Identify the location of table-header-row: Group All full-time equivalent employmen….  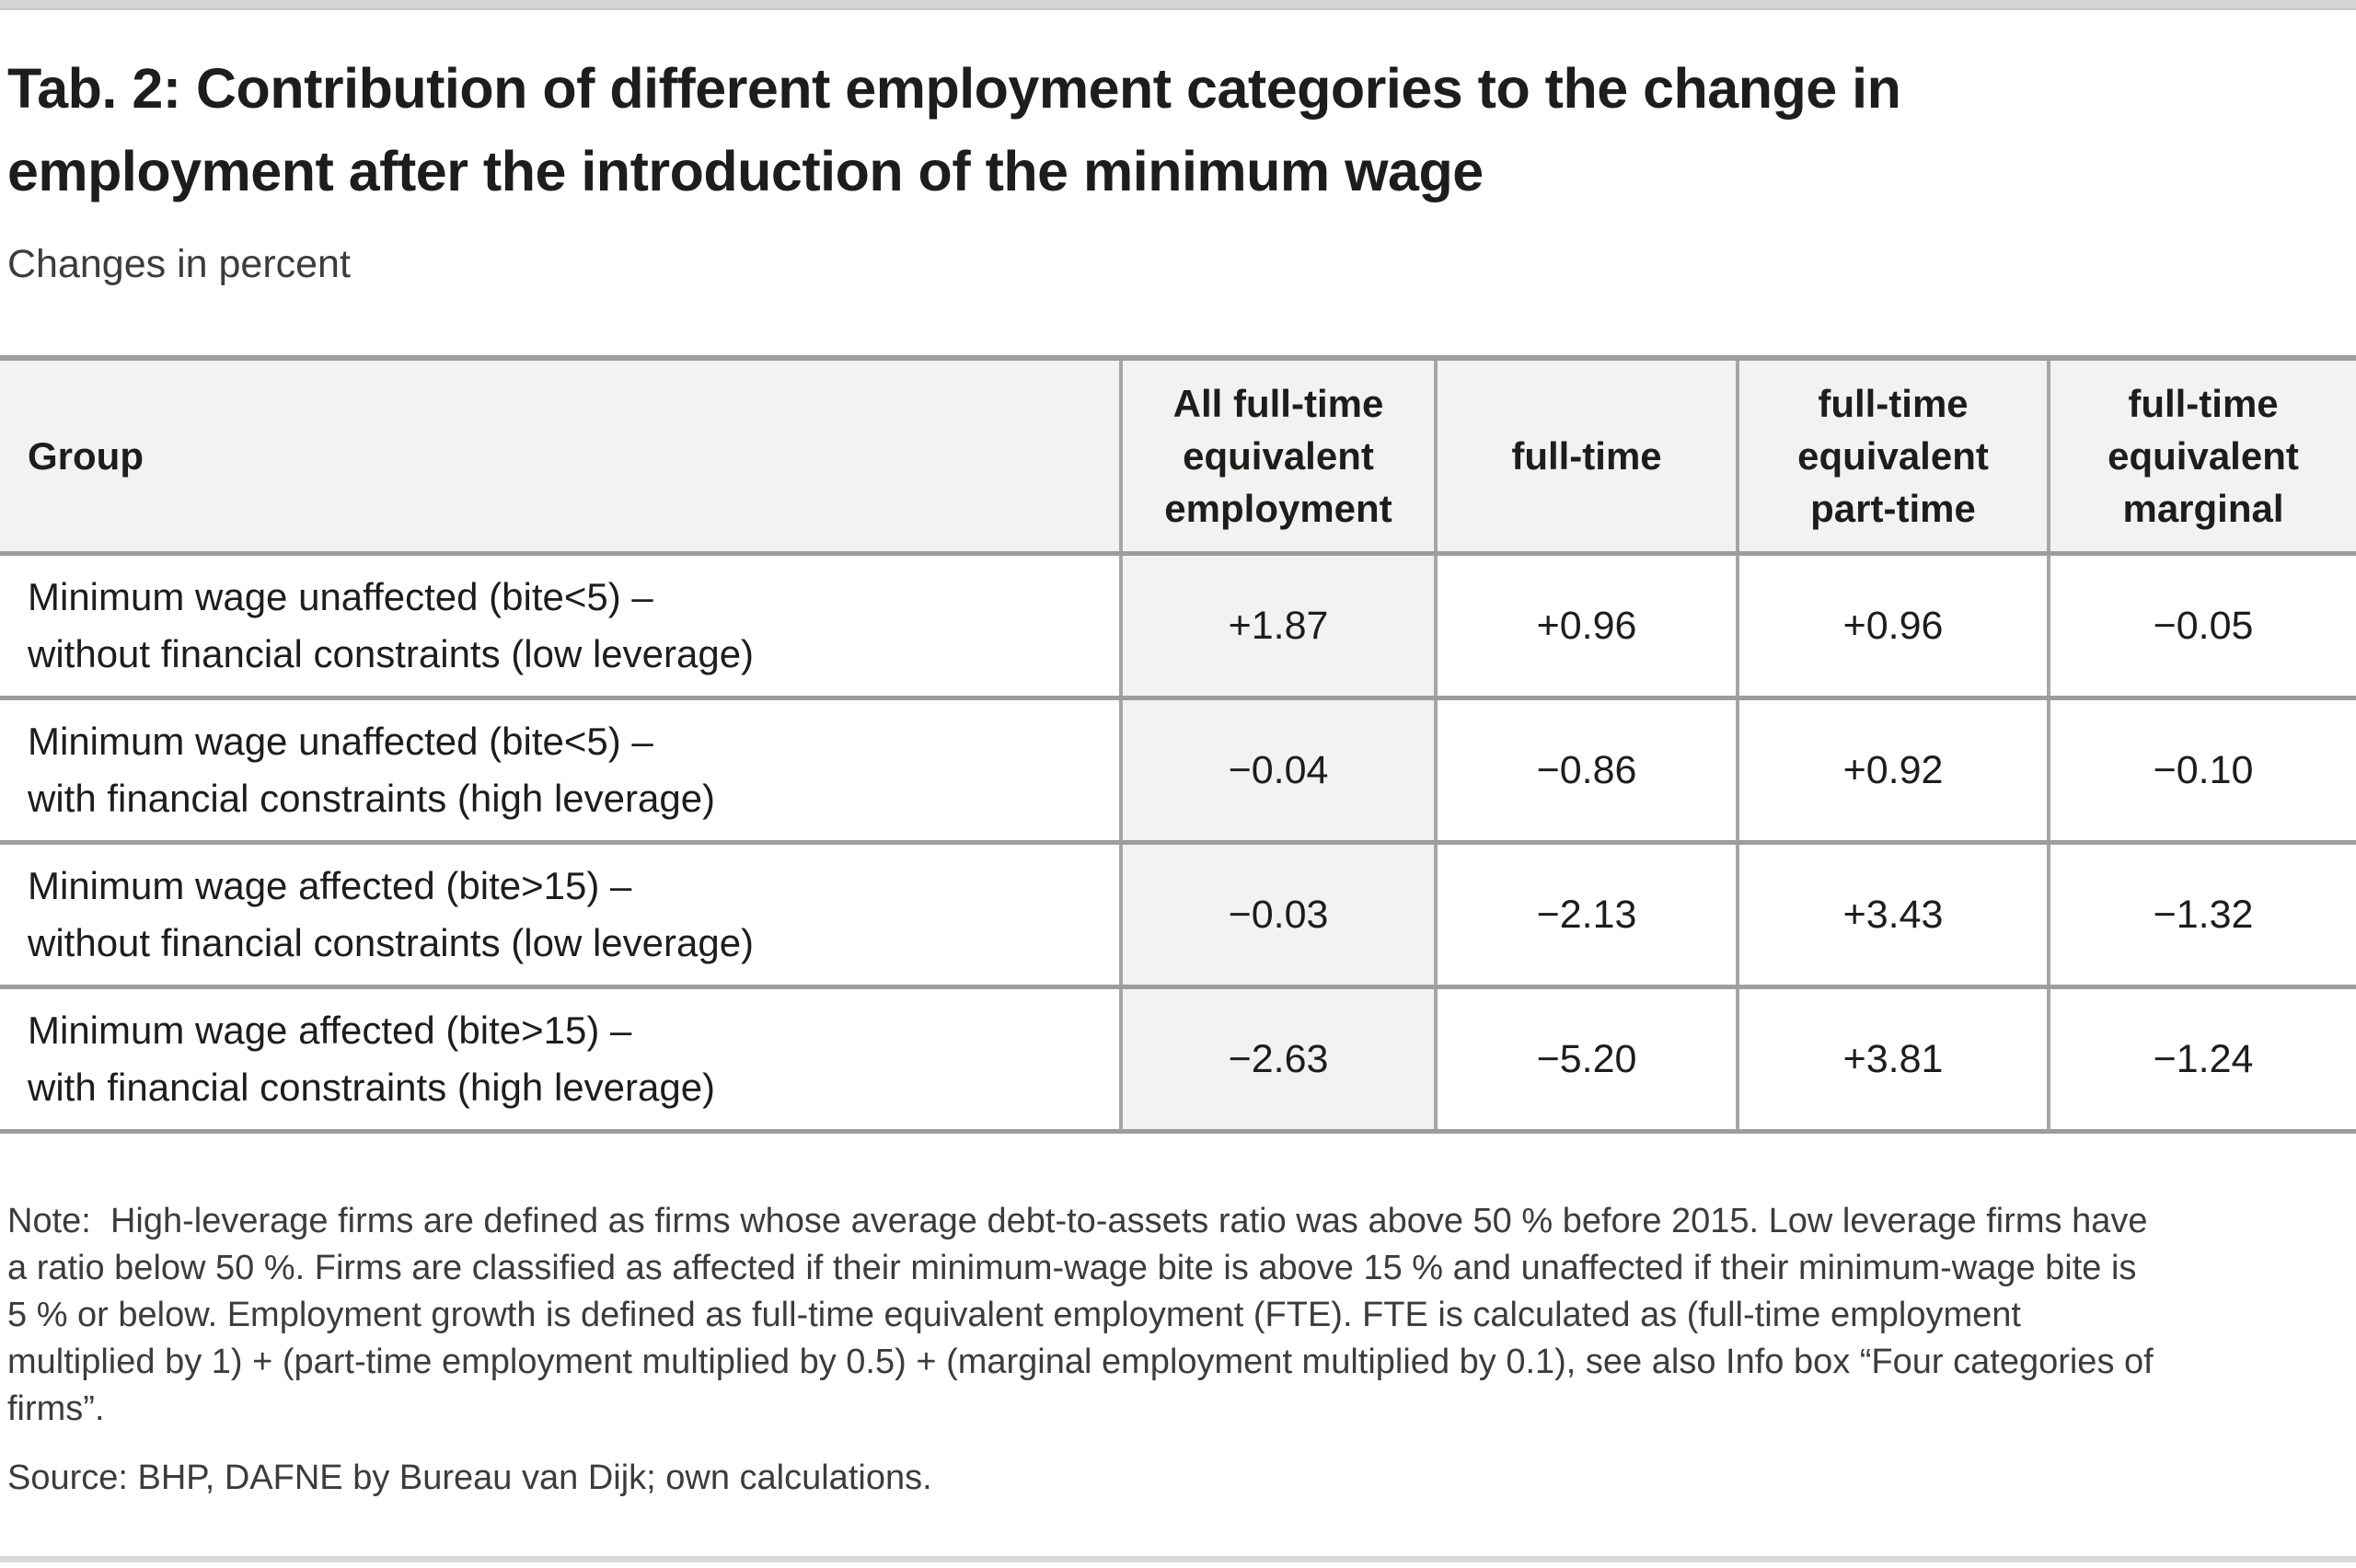
(1178, 457).